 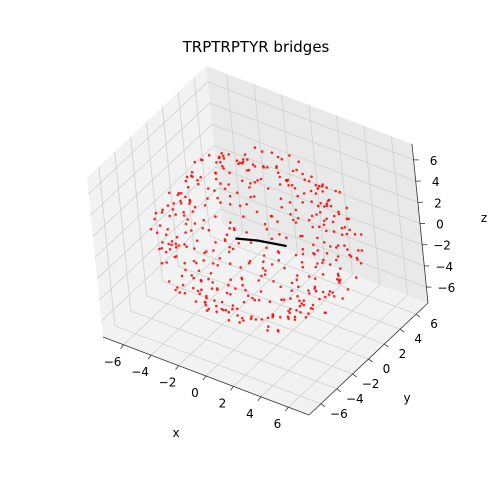 I want to click on z-tick-label: 6, so click(x=434, y=161).